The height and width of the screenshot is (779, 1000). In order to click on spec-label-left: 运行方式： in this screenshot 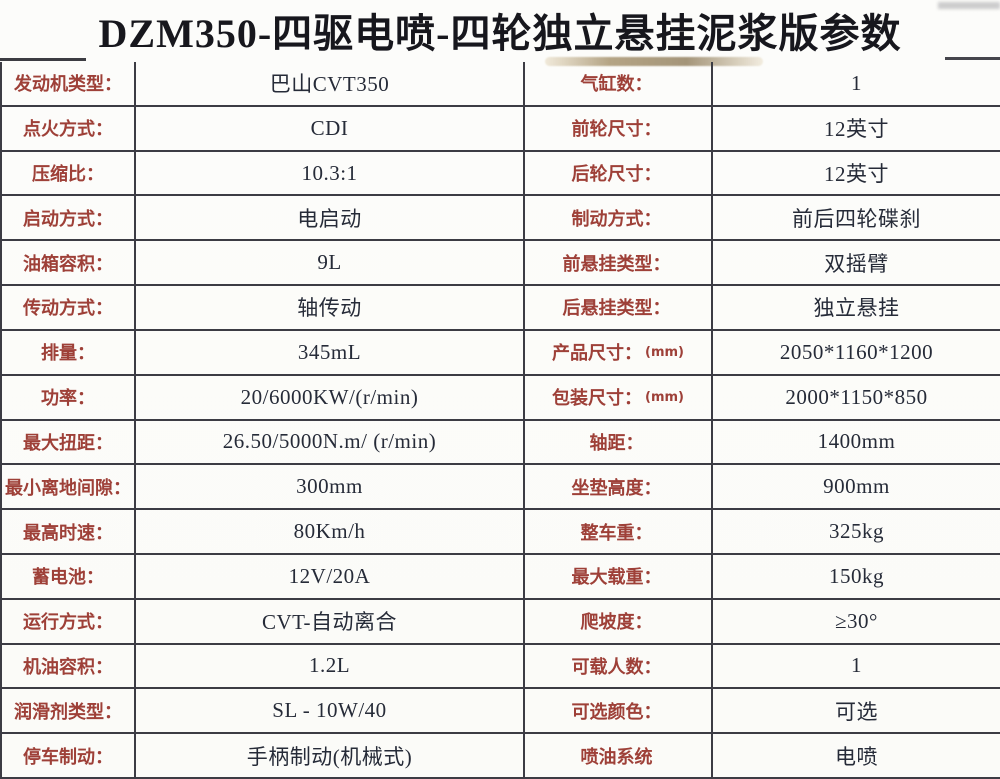, I will do `click(69, 622)`.